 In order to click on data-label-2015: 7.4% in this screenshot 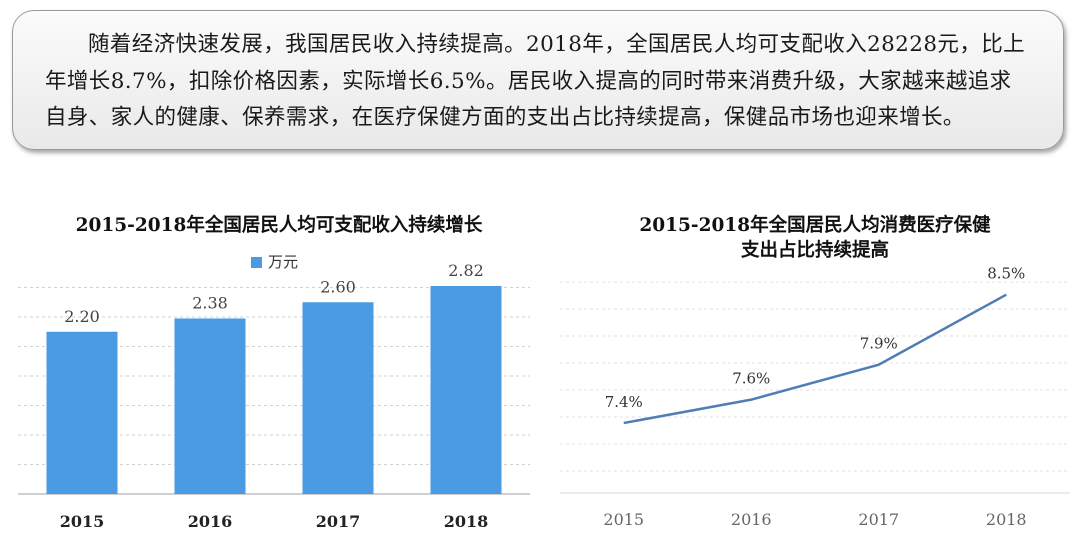, I will do `click(624, 402)`.